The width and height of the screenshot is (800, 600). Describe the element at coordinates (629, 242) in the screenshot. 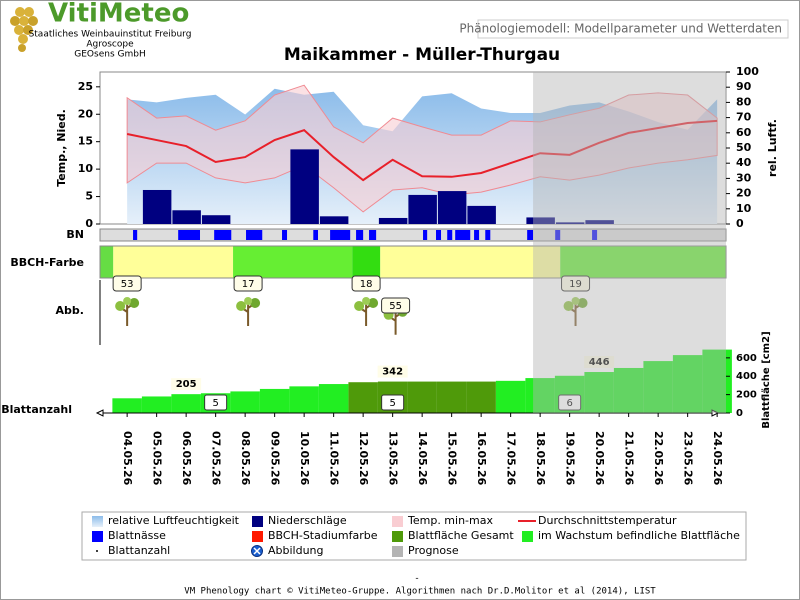

I see `forecast-overlay` at that location.